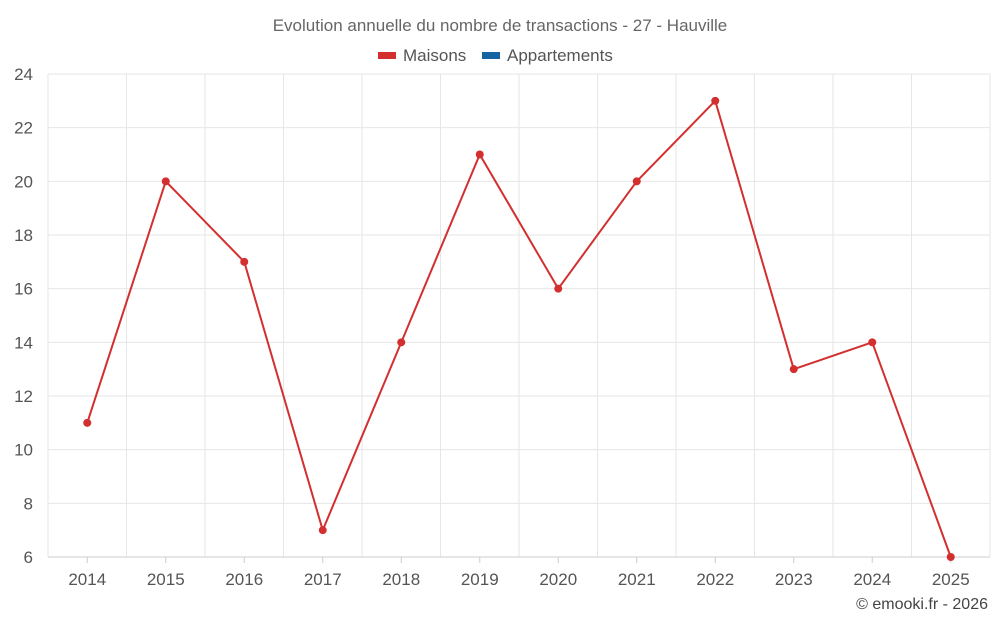 This screenshot has width=1000, height=625. I want to click on x-tick-label: 2023, so click(794, 579).